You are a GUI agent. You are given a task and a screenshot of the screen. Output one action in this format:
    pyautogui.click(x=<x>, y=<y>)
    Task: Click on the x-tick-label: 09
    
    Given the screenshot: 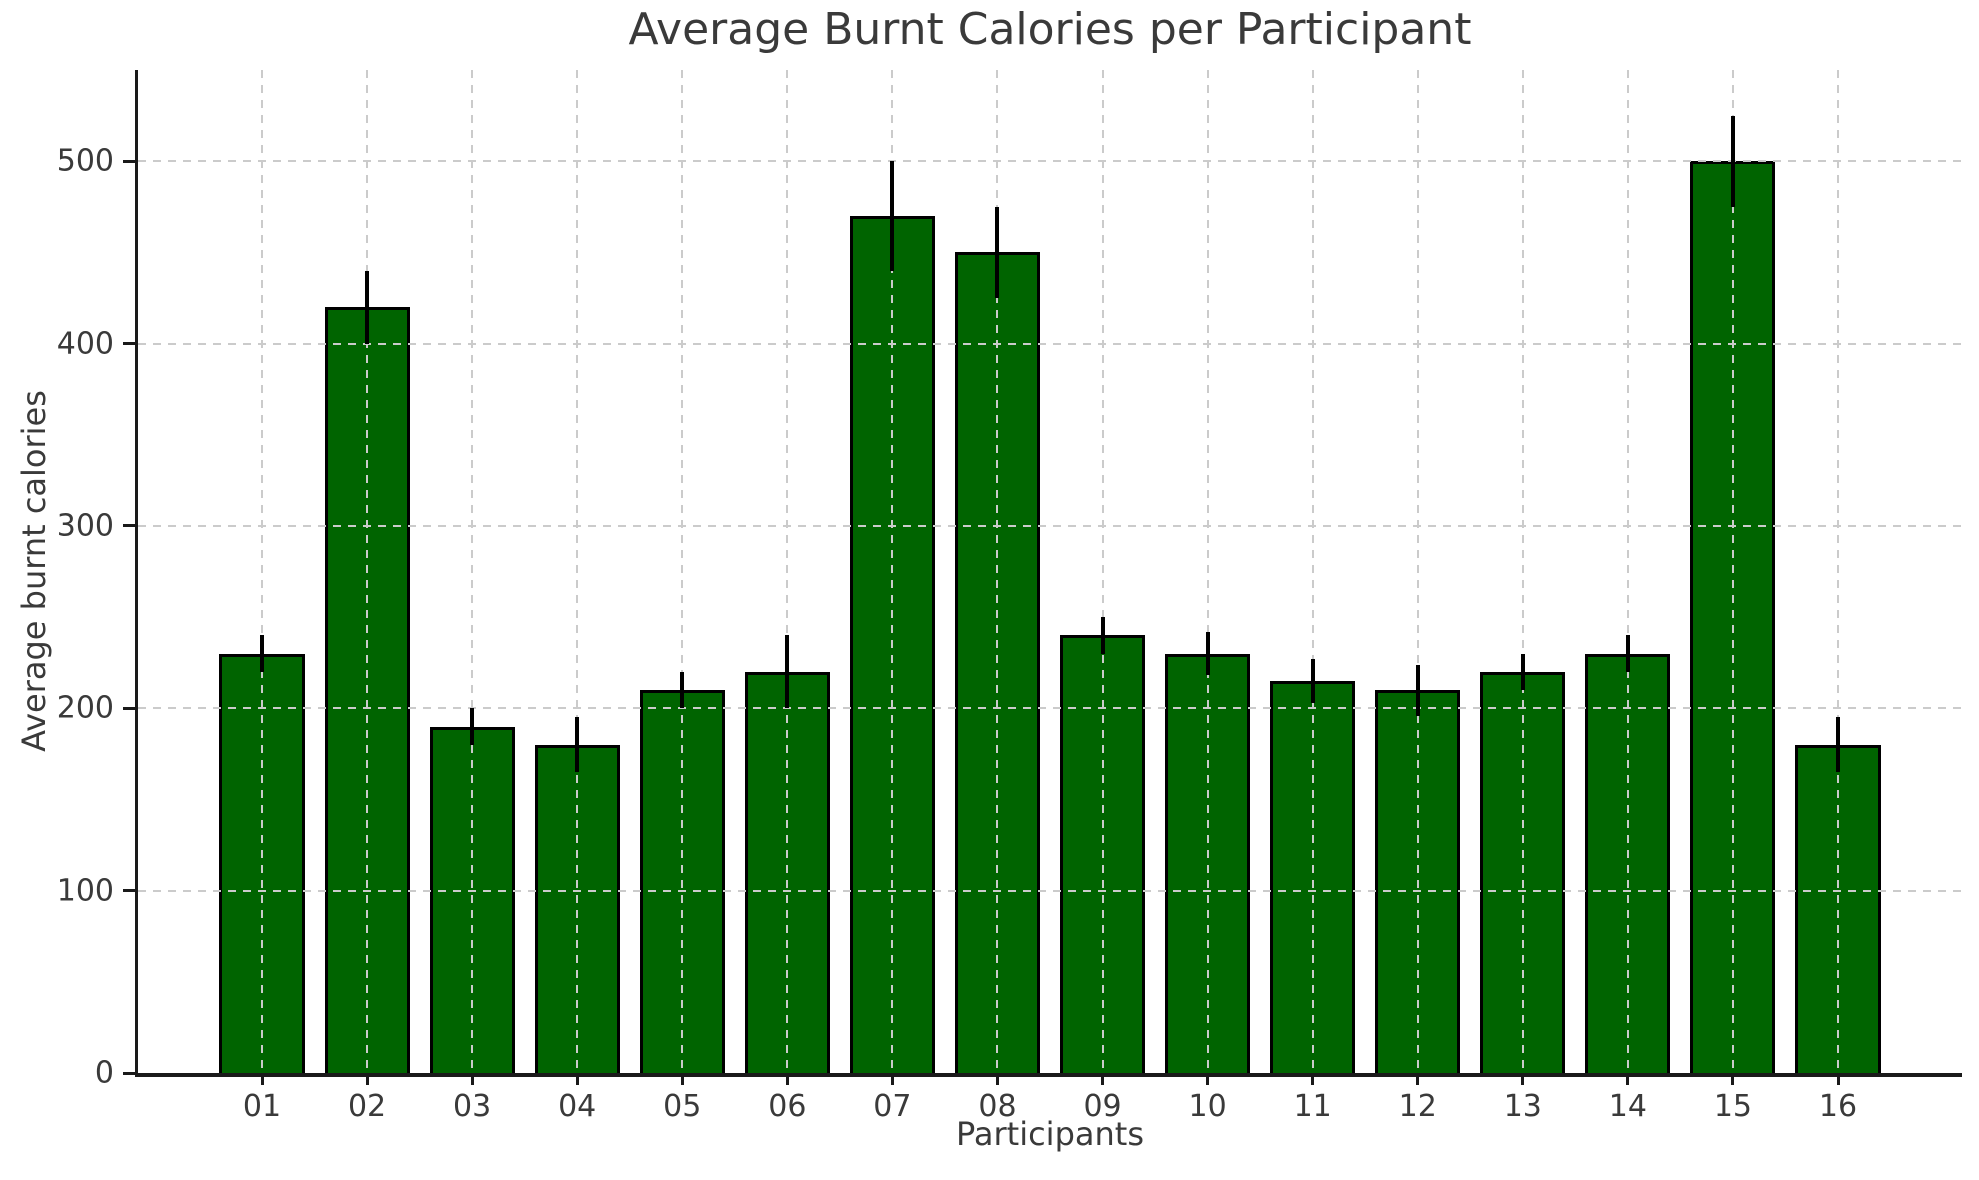 What is the action you would take?
    pyautogui.click(x=1102, y=1106)
    